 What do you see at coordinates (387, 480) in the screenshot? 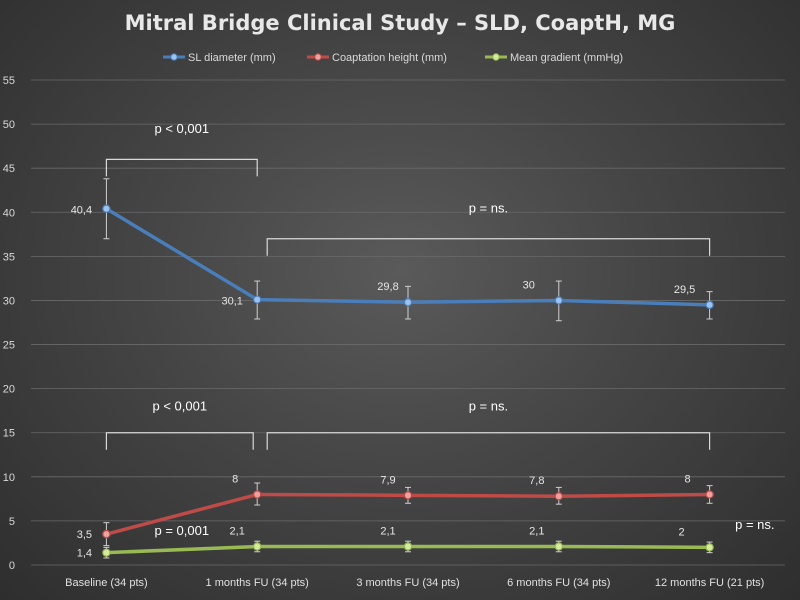
I see `data-label: 7,9` at bounding box center [387, 480].